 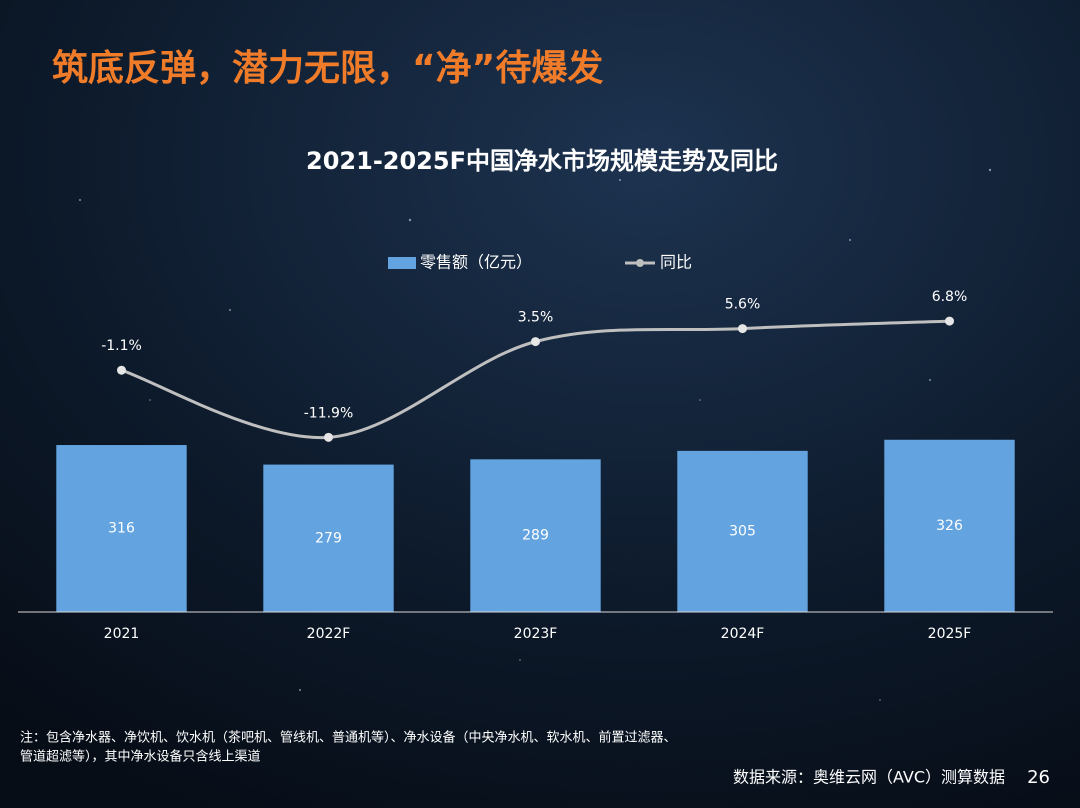 What do you see at coordinates (121, 346) in the screenshot?
I see `data-label: -1.1%` at bounding box center [121, 346].